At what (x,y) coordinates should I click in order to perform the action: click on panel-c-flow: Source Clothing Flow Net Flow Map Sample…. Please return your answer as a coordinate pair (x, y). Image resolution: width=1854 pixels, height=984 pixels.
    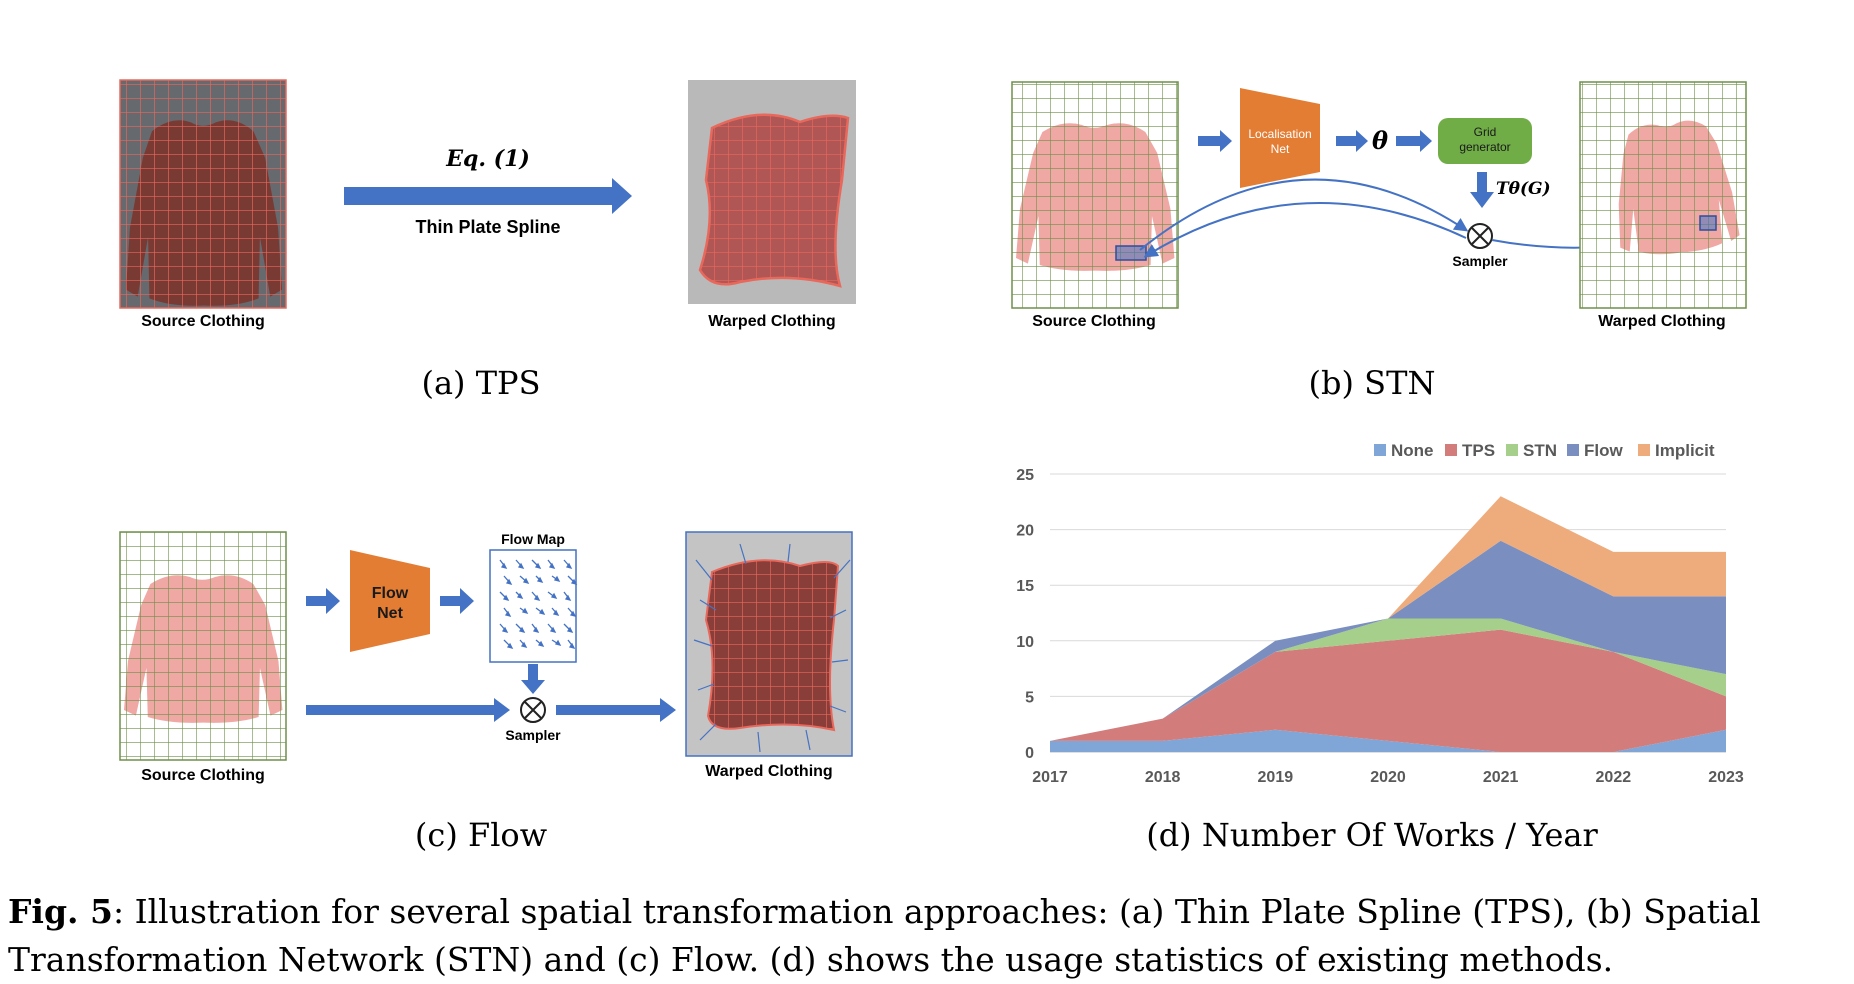
    Looking at the image, I should click on (486, 692).